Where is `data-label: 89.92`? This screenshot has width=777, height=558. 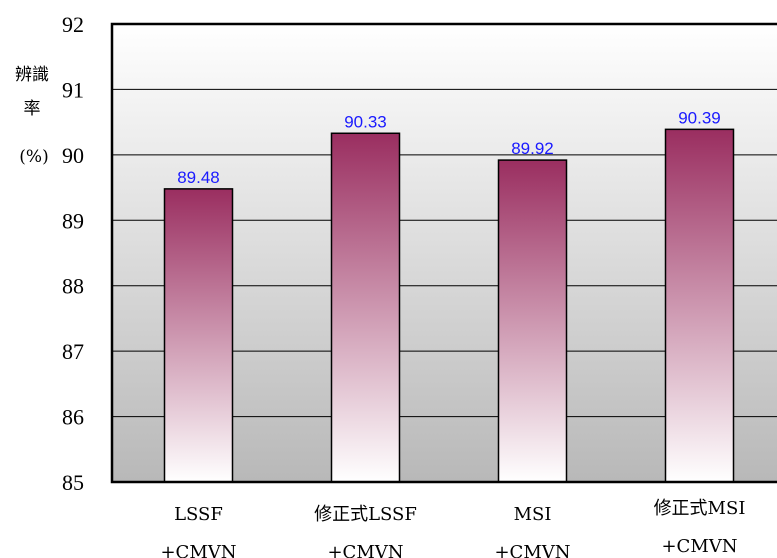 data-label: 89.92 is located at coordinates (532, 148).